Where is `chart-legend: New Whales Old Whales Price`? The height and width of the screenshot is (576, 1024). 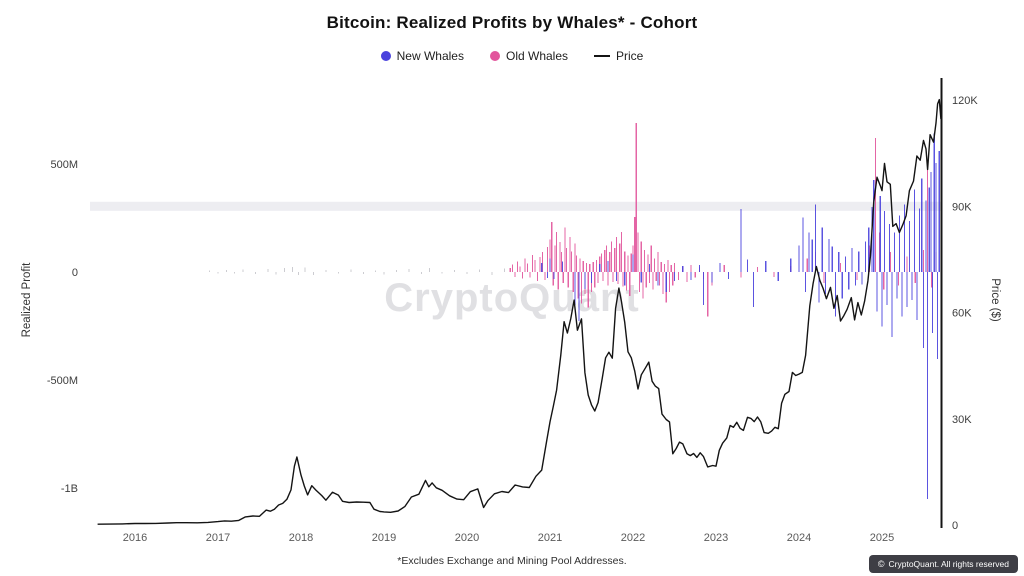
chart-legend: New Whales Old Whales Price is located at coordinates (512, 56).